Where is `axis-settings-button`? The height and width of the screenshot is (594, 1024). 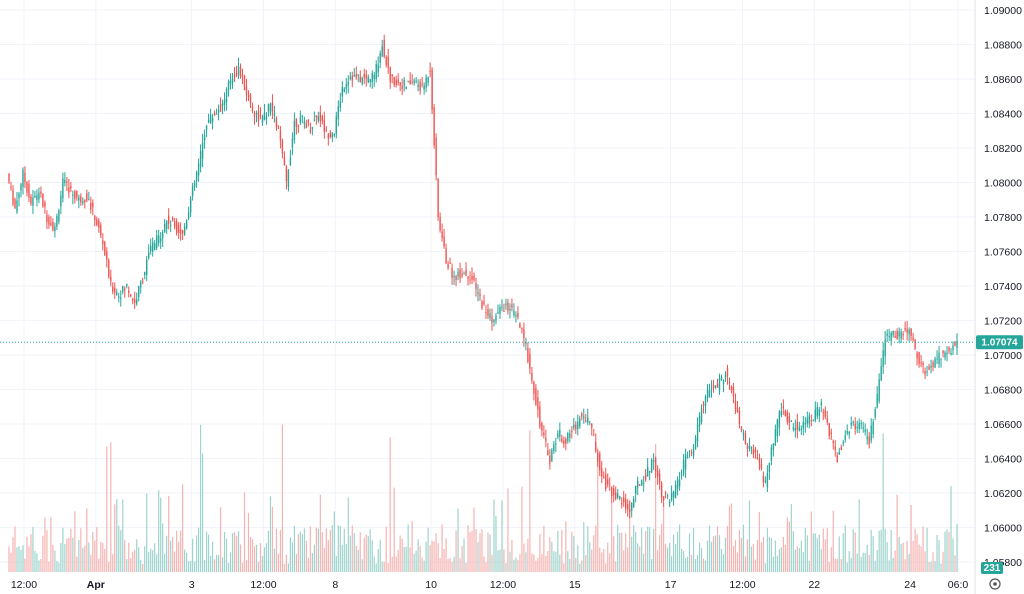
axis-settings-button is located at coordinates (995, 584).